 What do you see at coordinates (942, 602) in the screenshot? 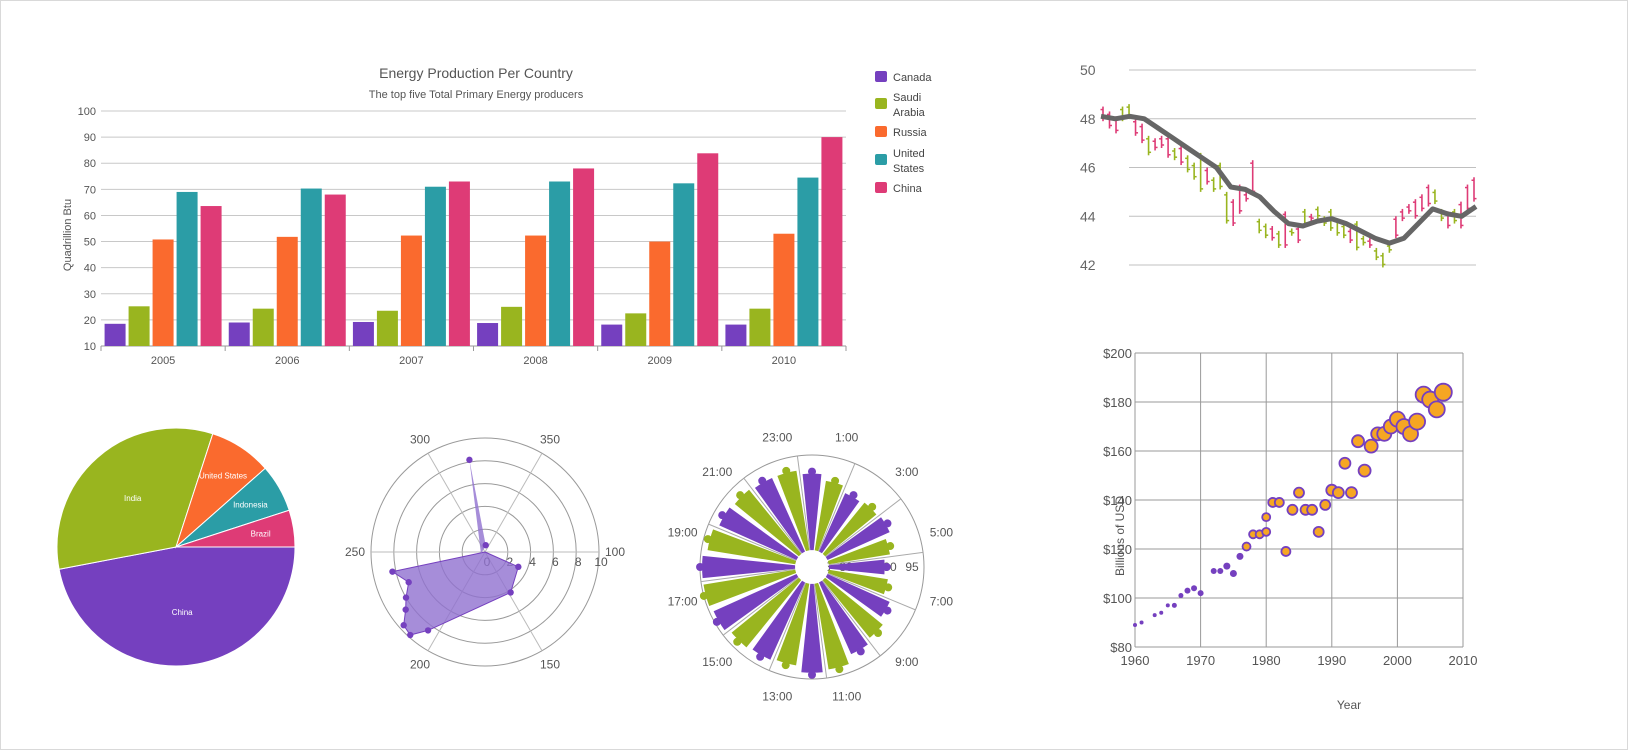
I see `hour-tick-label: 7:00` at bounding box center [942, 602].